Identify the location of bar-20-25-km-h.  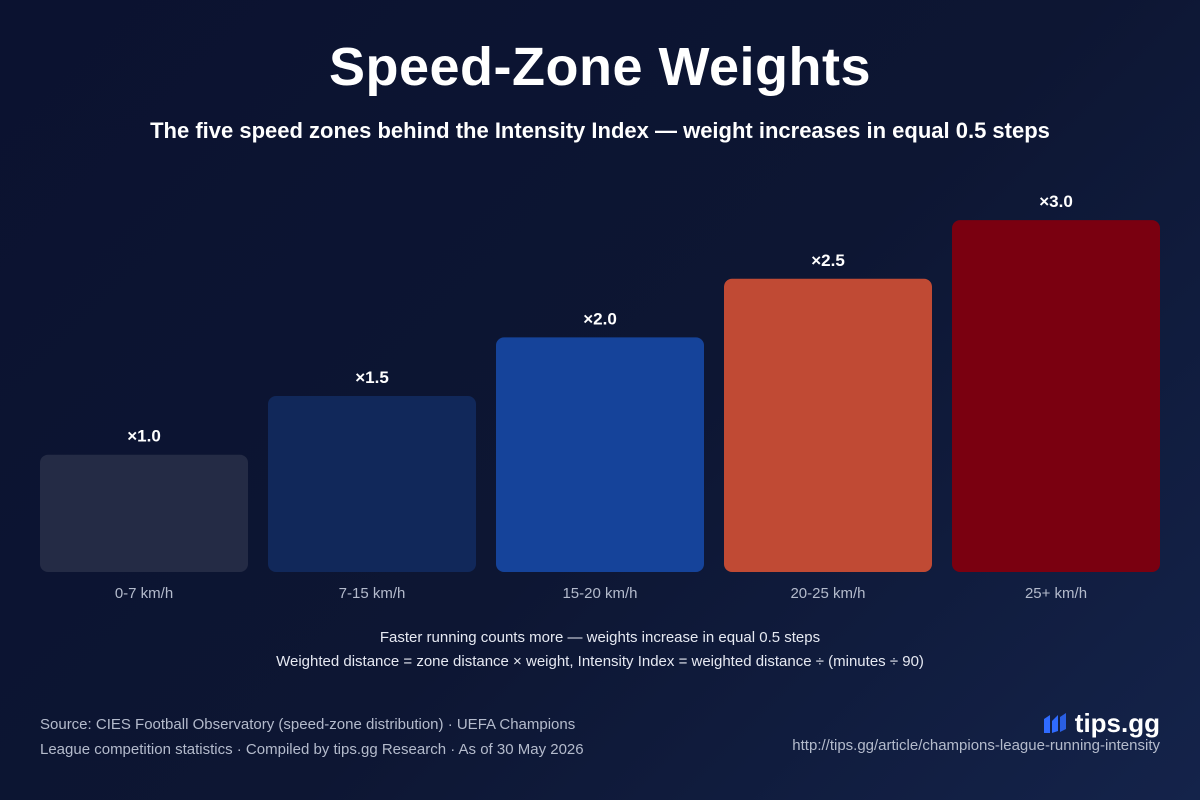
(828, 425).